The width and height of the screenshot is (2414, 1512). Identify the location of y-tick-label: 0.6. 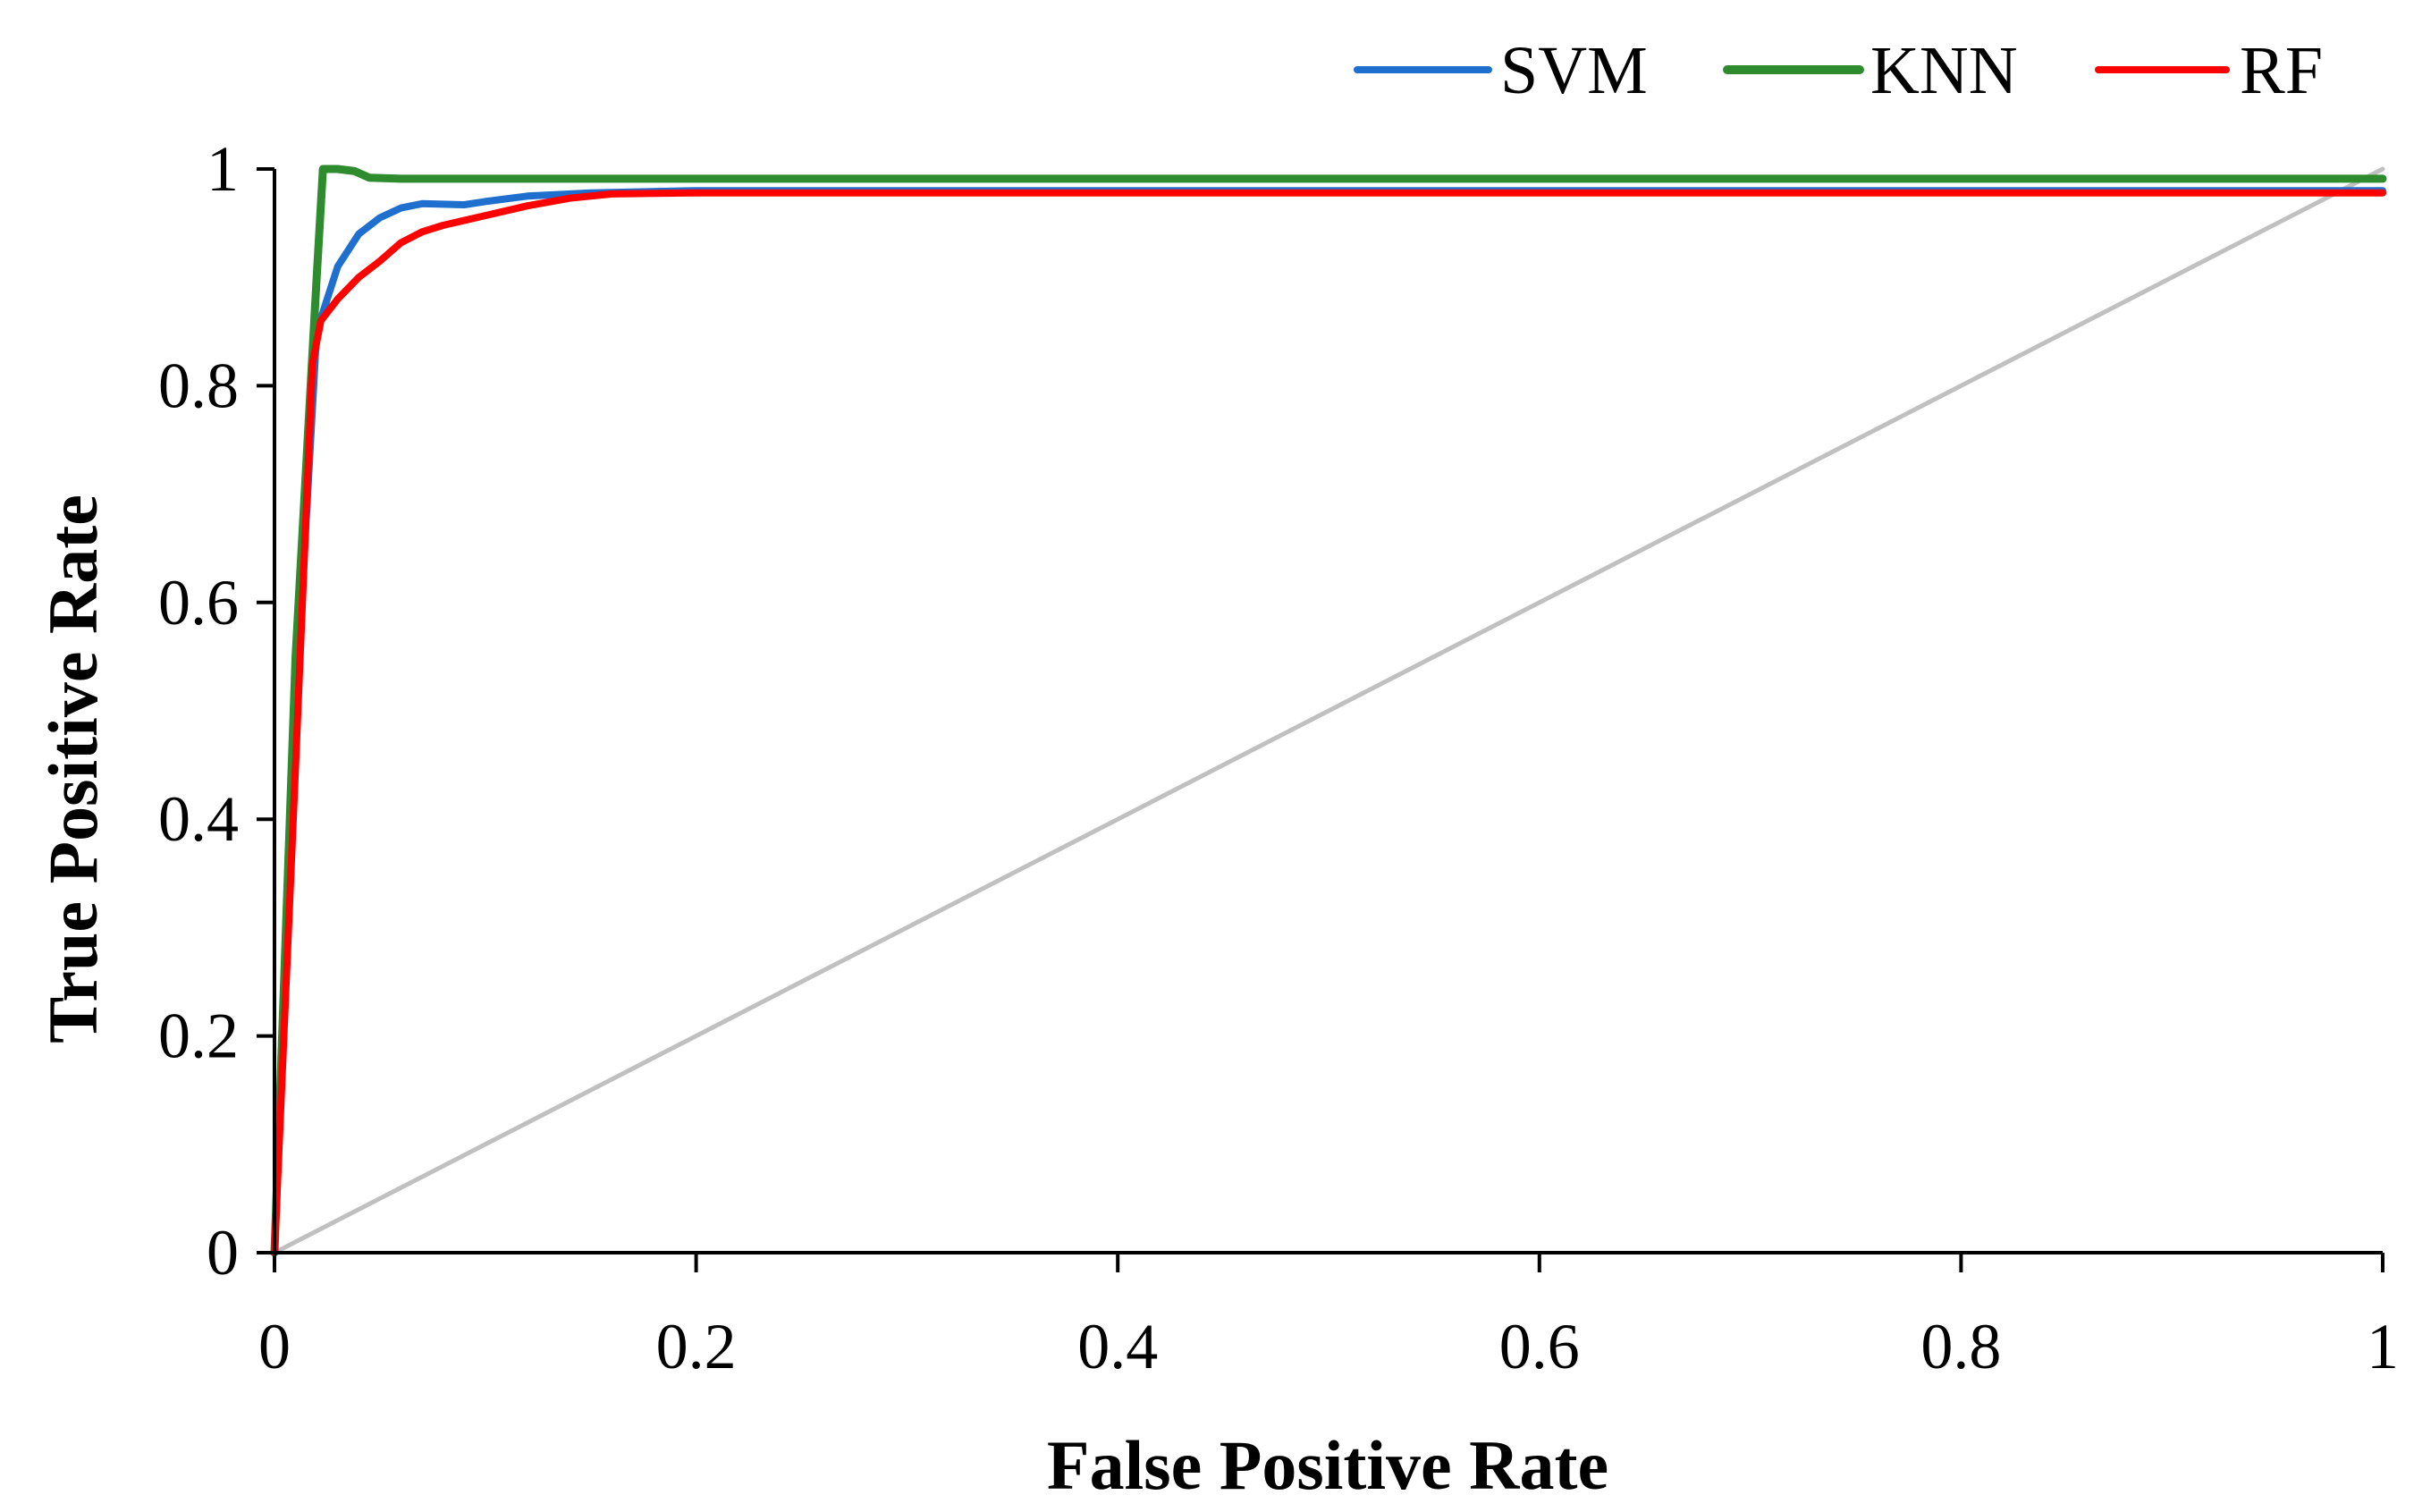
(198, 602).